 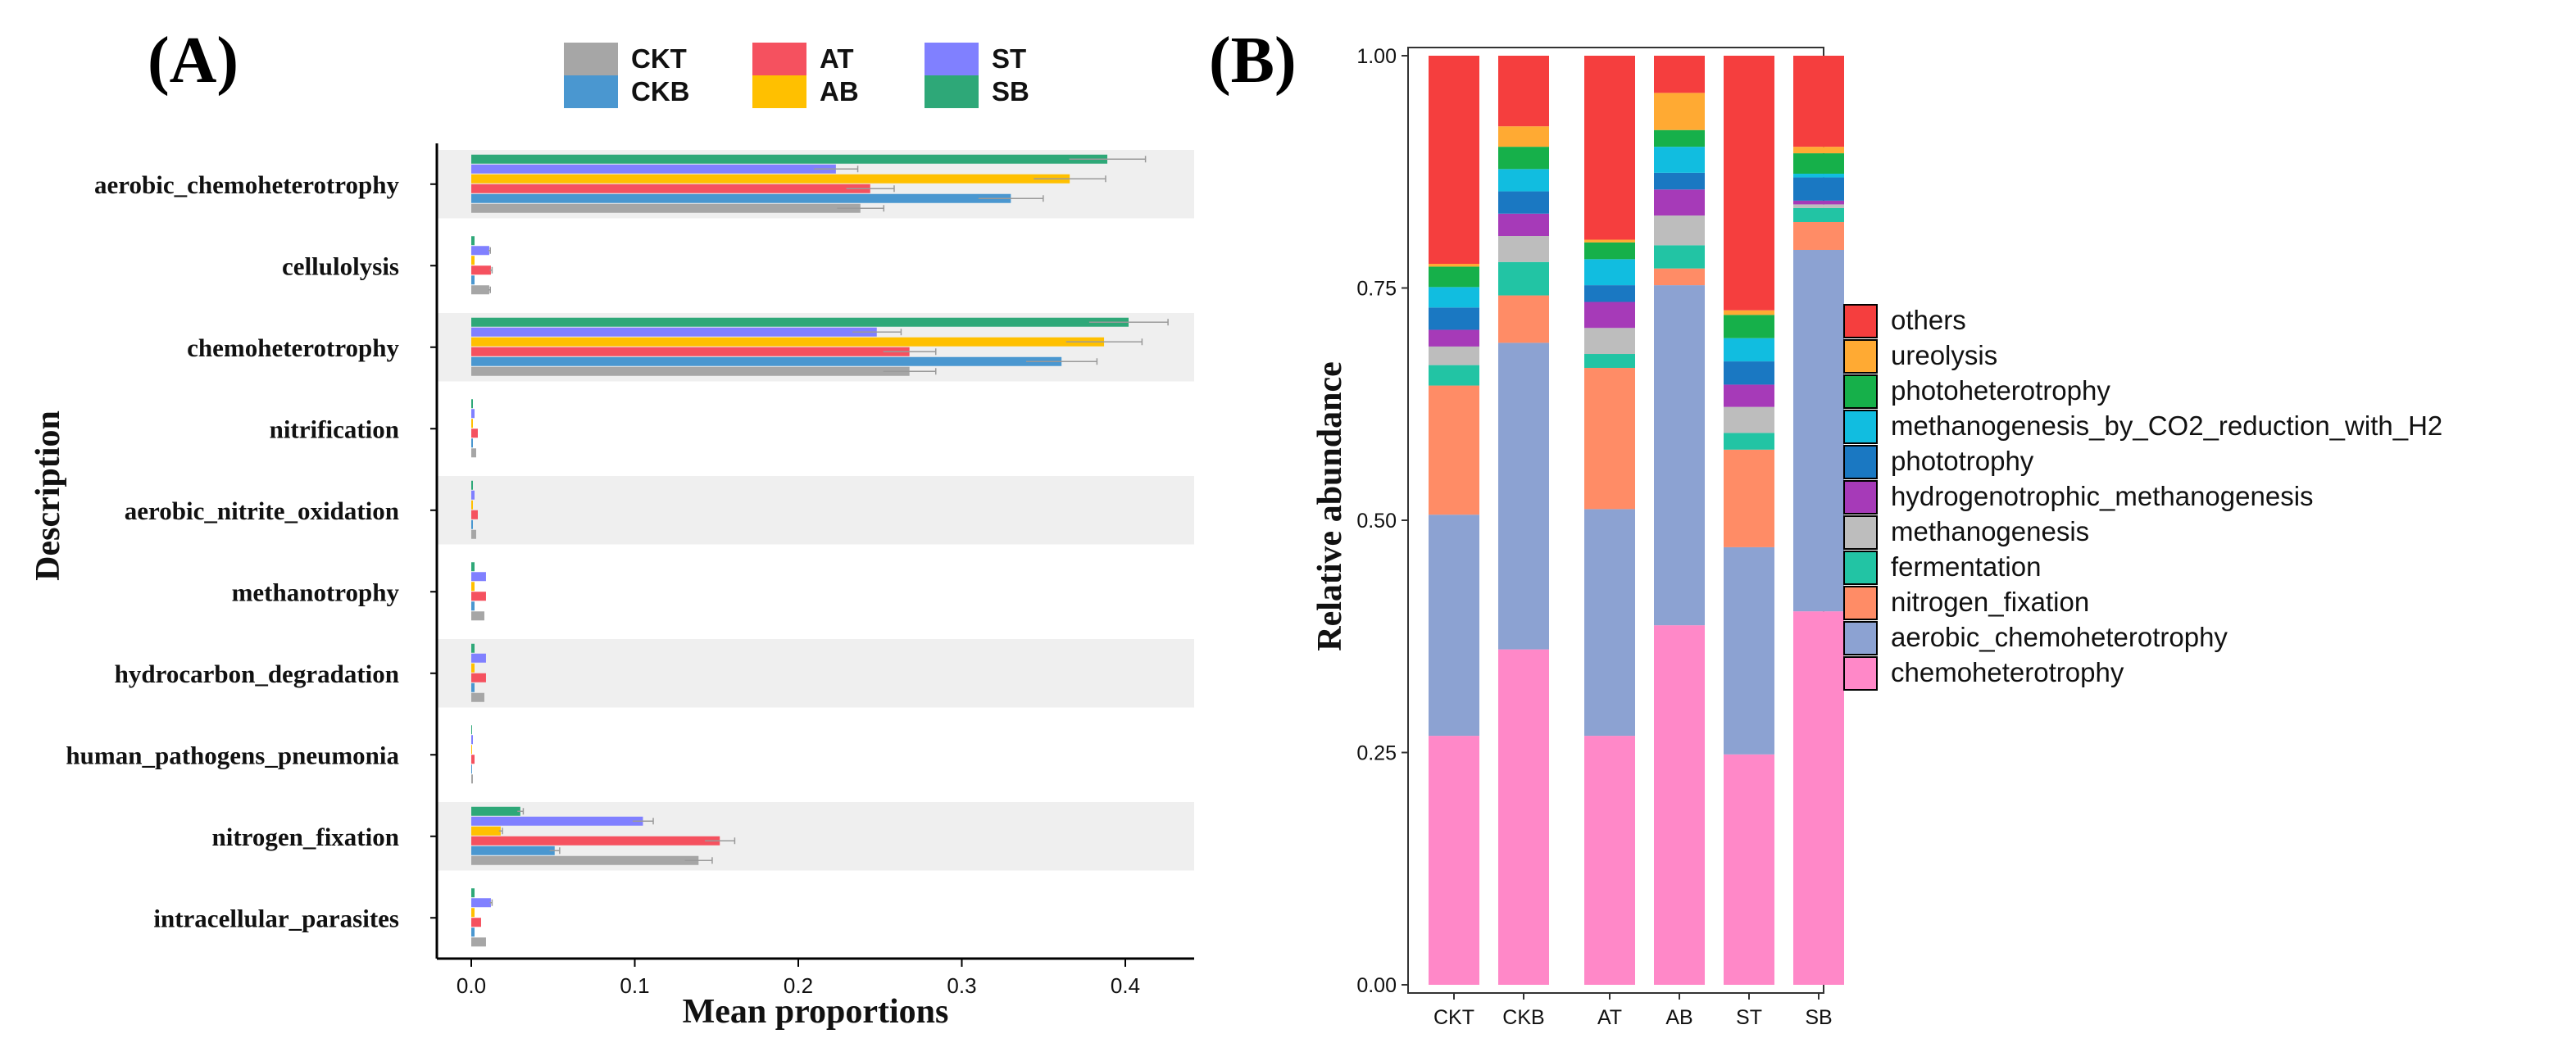 What do you see at coordinates (477, 616) in the screenshot?
I see `bar-ckt-methanotrophy` at bounding box center [477, 616].